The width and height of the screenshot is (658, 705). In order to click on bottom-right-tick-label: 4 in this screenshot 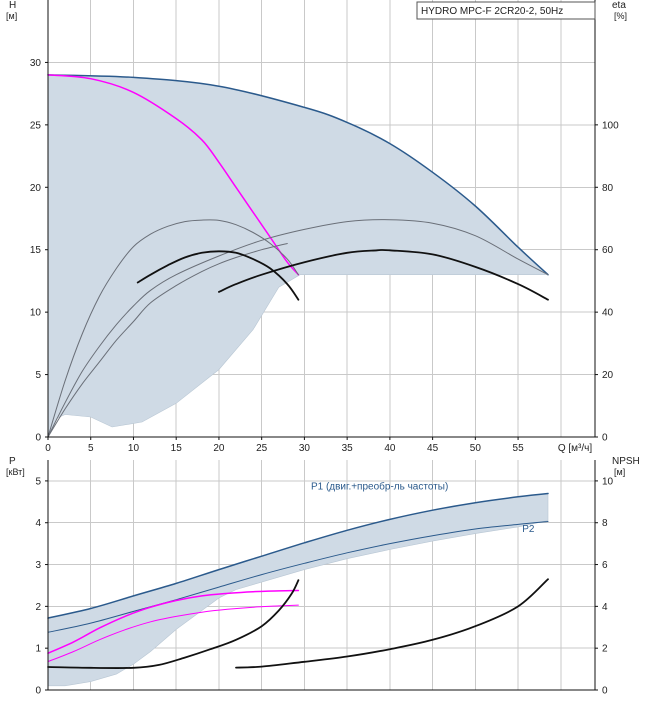, I will do `click(605, 607)`.